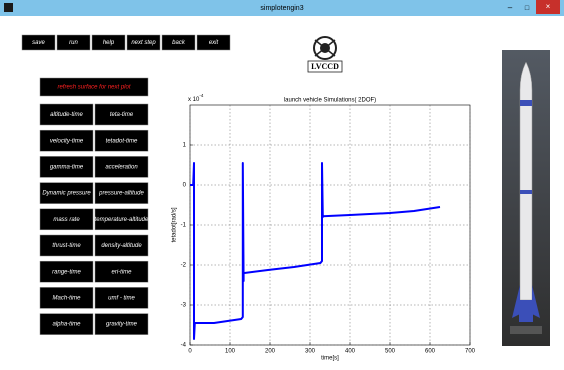  I want to click on plot-button-label: acceleration, so click(121, 167).